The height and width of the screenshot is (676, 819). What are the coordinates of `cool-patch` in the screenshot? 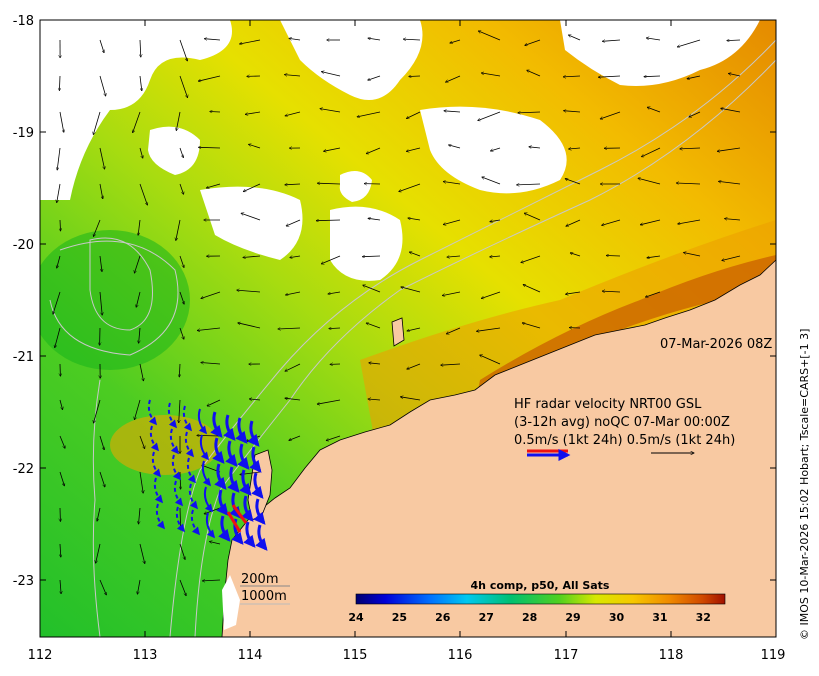 It's located at (110, 300).